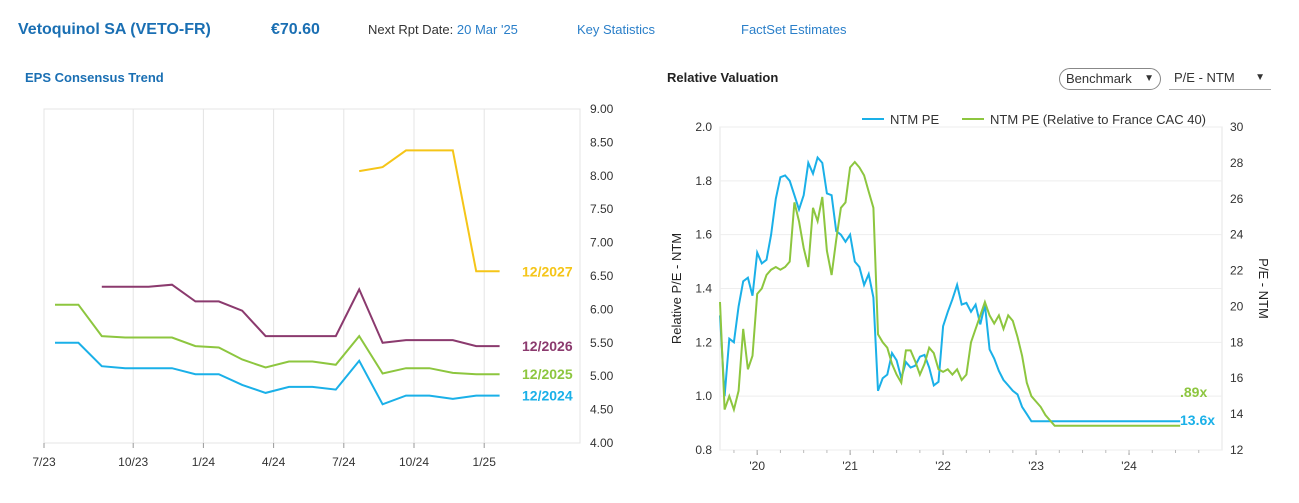  I want to click on x-tick-label: '20, so click(757, 466).